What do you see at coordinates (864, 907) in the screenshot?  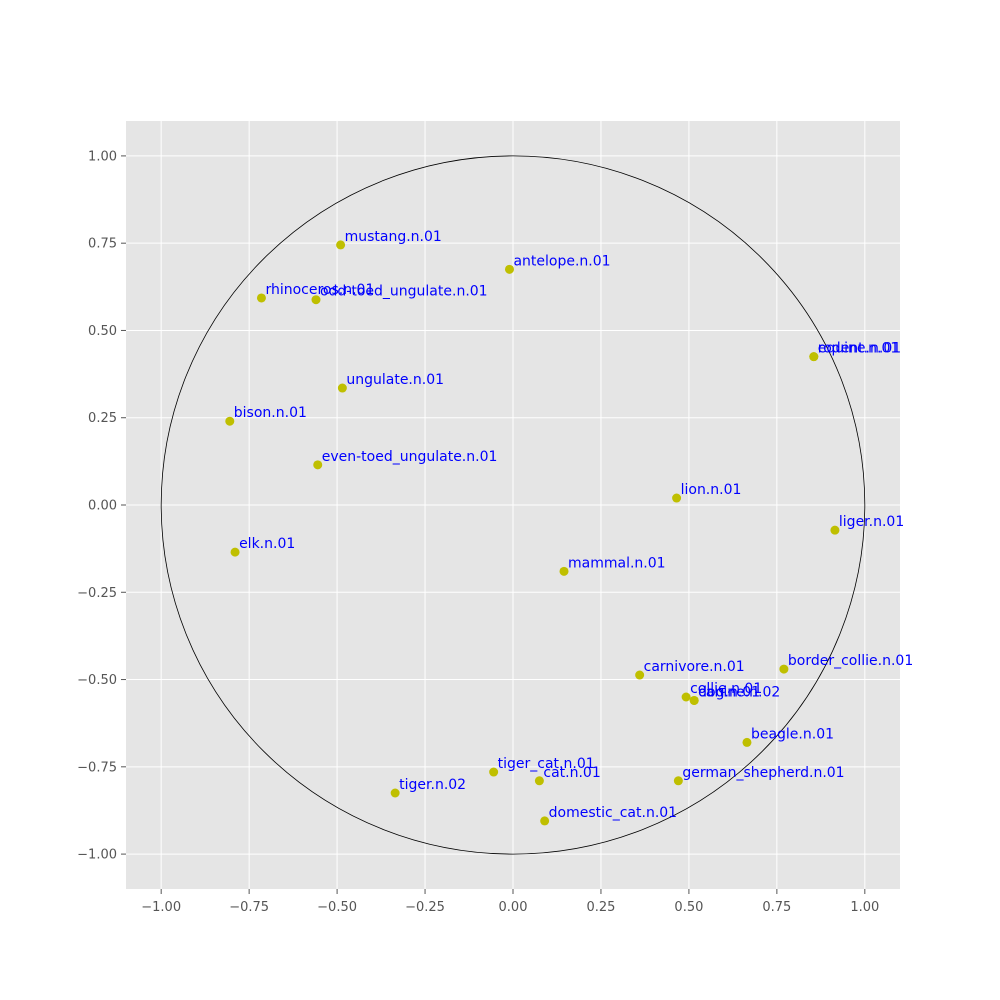 I see `x-tick-label: 1.00` at bounding box center [864, 907].